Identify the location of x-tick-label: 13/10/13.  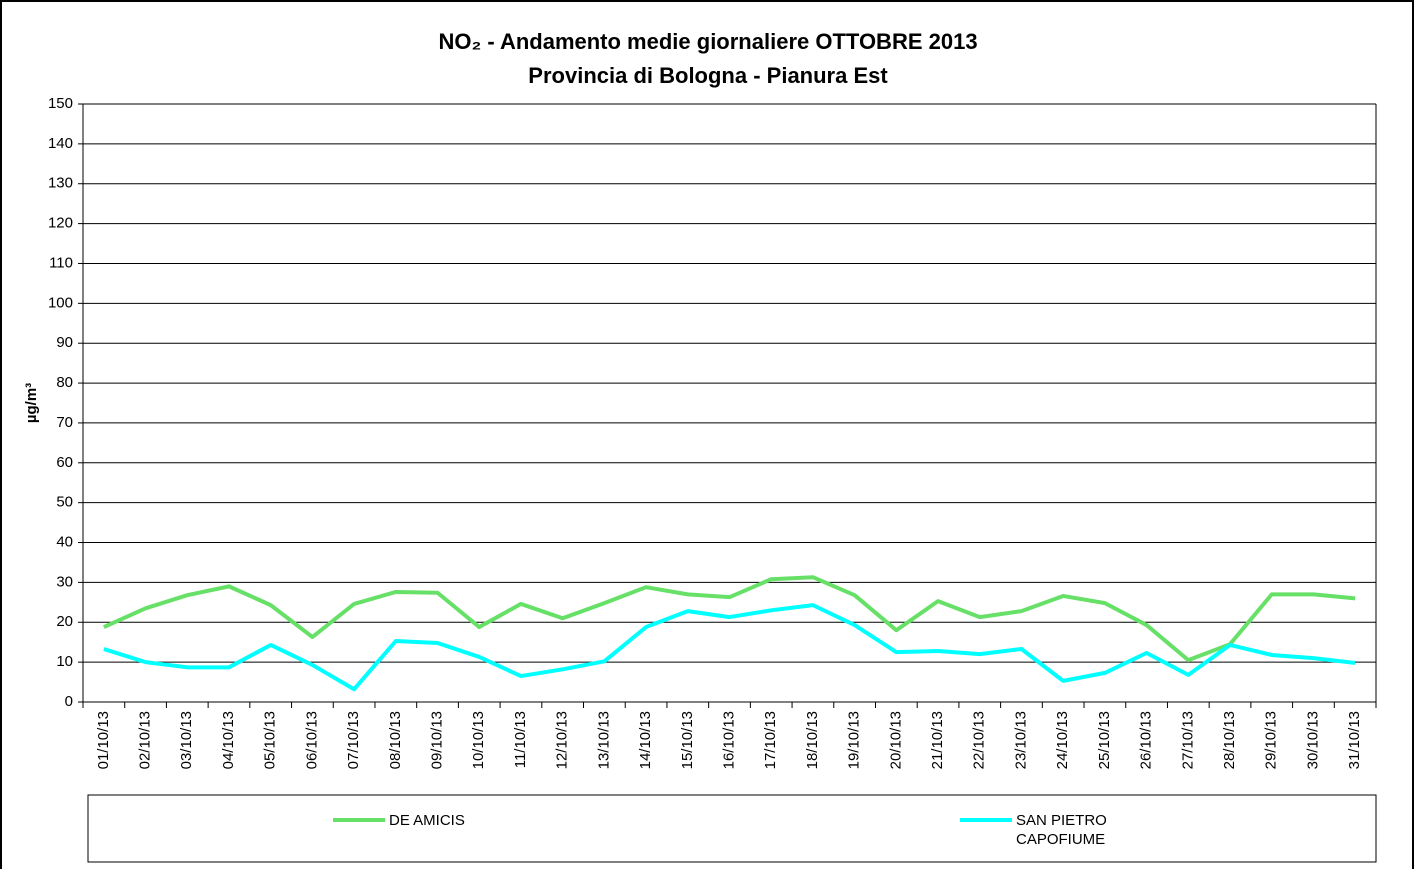
(603, 740).